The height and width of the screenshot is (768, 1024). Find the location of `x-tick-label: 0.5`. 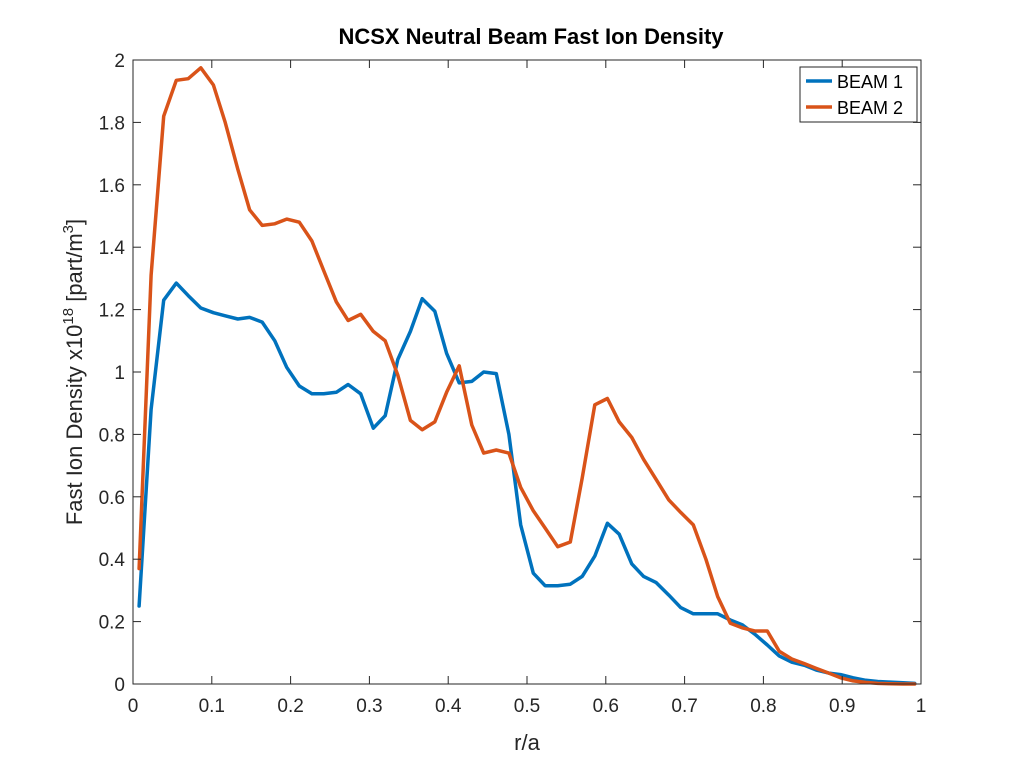

x-tick-label: 0.5 is located at coordinates (527, 706).